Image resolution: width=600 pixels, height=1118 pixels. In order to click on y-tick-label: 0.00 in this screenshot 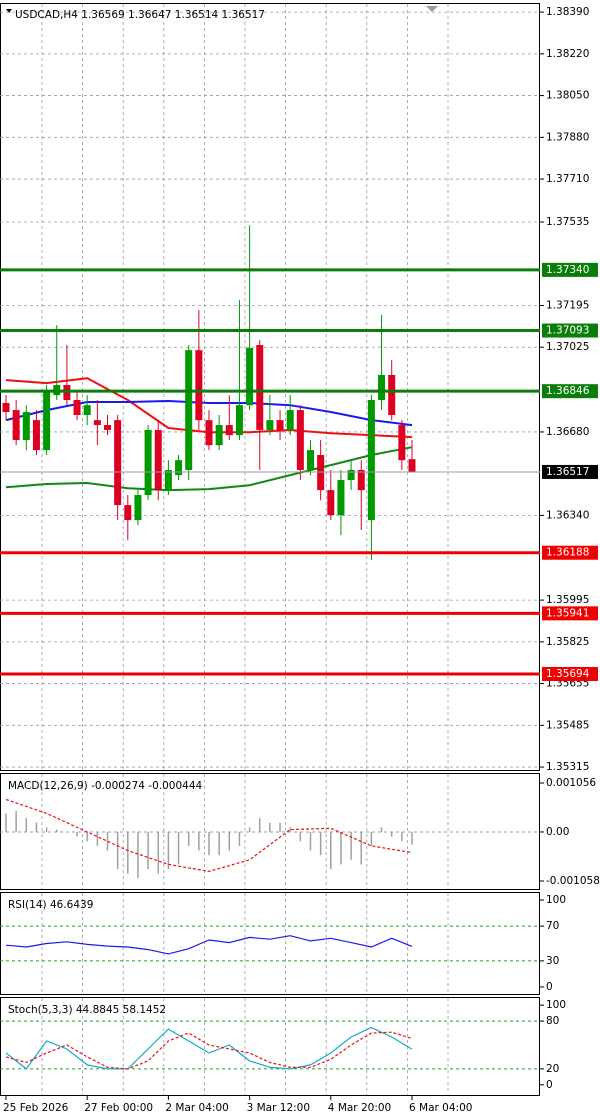, I will do `click(557, 832)`.